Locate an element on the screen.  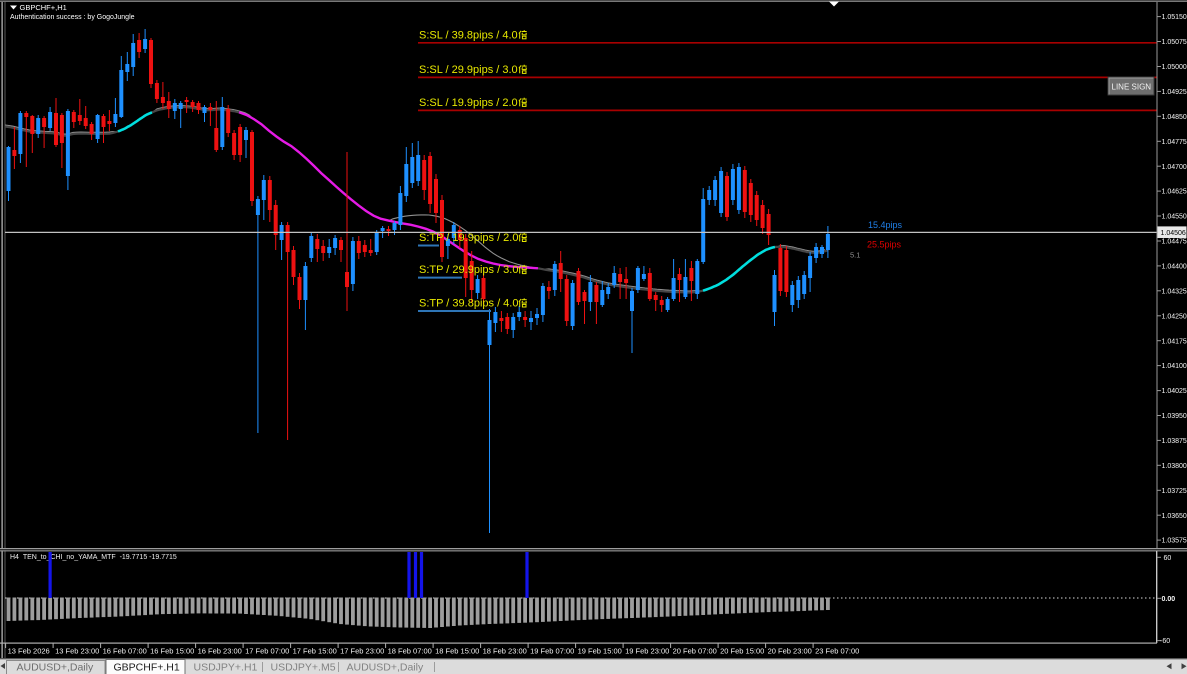
svg-text: 1.03800 is located at coordinates (1174, 466).